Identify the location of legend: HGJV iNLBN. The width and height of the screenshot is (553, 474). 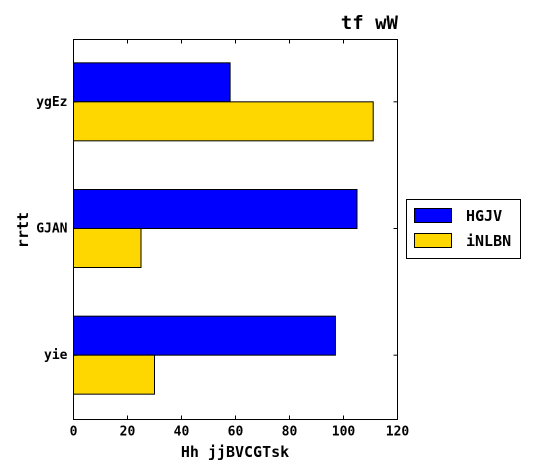
(463, 229).